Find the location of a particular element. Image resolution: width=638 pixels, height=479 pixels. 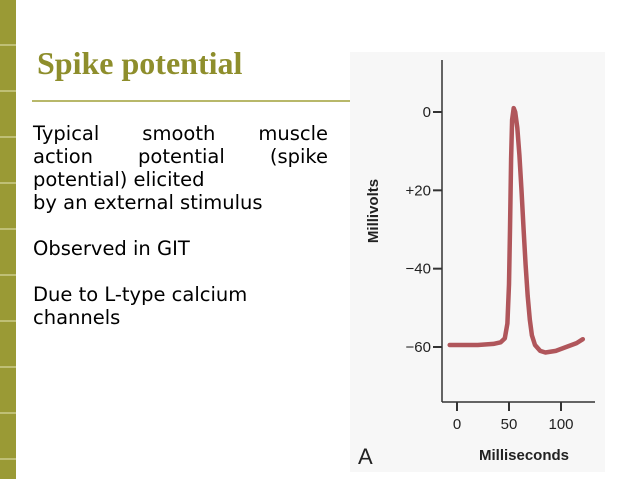

x-tick-label: 100 is located at coordinates (560, 424).